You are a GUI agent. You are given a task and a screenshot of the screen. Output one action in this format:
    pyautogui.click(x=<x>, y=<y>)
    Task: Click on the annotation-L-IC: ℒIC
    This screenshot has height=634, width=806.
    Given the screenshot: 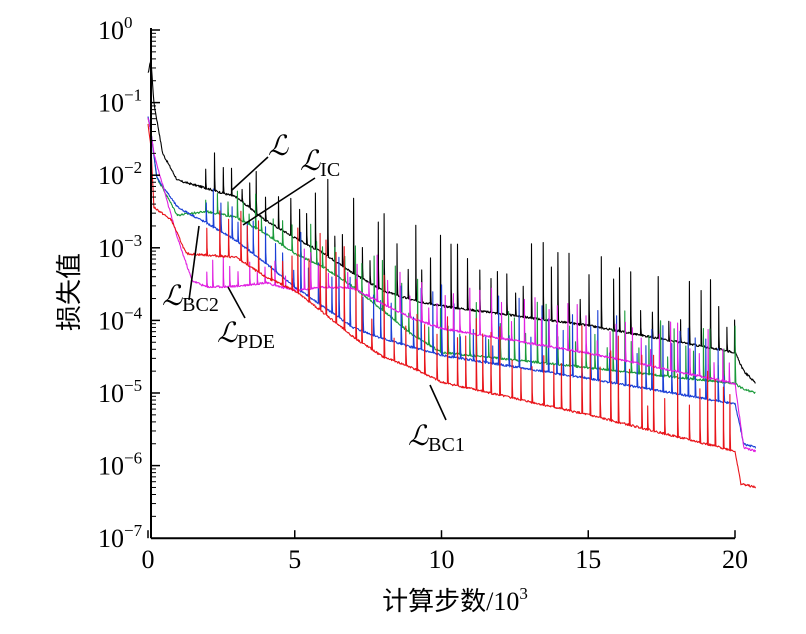 What is the action you would take?
    pyautogui.click(x=291, y=186)
    